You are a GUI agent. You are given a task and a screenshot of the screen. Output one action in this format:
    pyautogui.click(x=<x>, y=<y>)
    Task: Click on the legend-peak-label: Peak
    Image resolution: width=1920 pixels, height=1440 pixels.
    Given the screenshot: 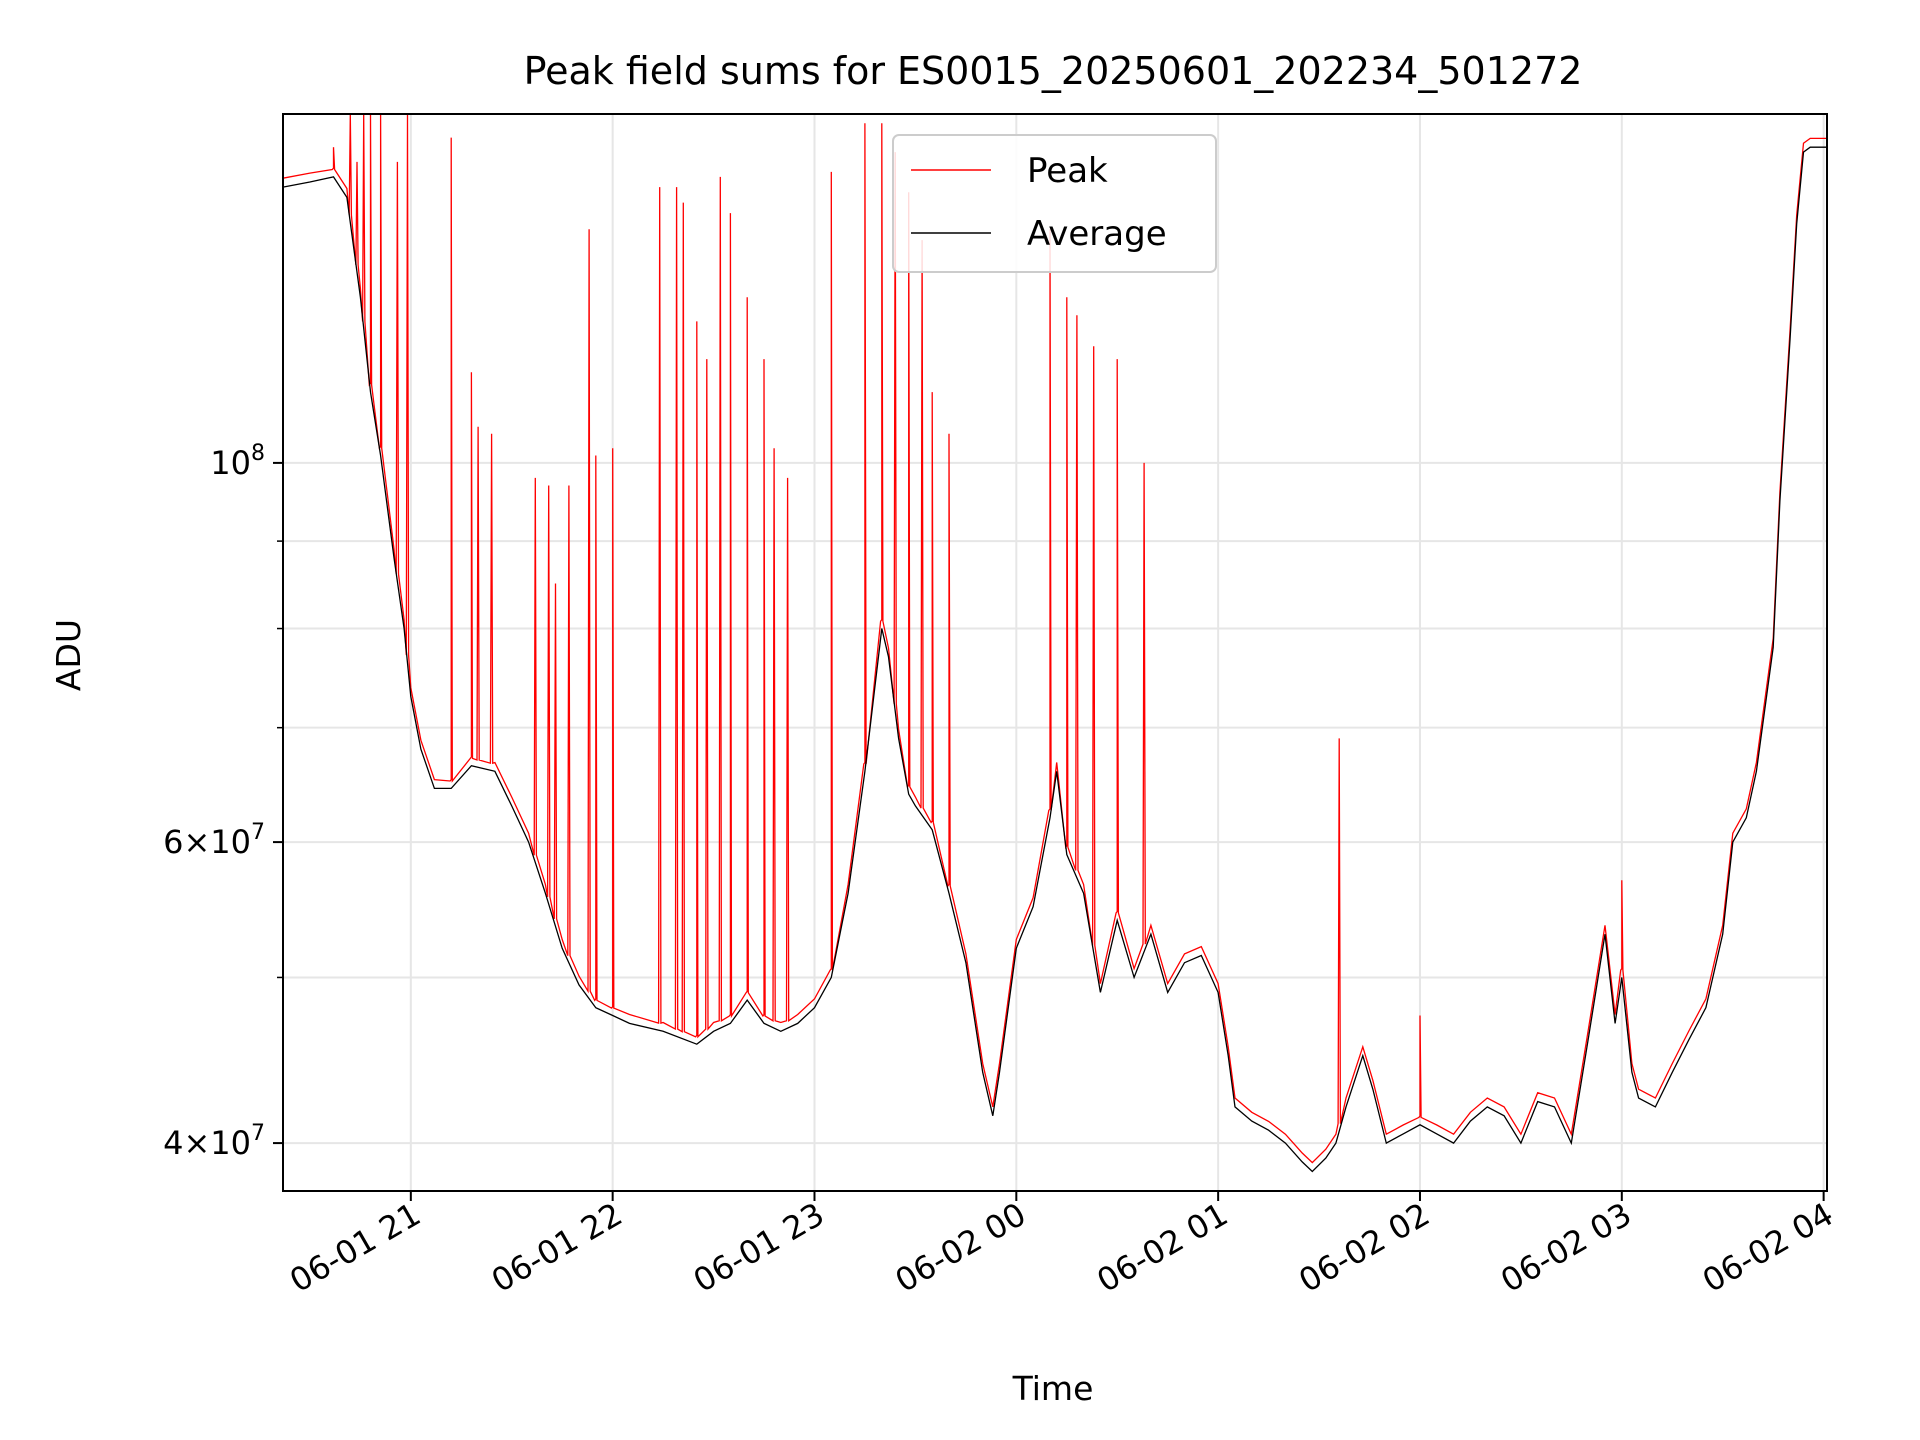 What is the action you would take?
    pyautogui.click(x=1067, y=171)
    